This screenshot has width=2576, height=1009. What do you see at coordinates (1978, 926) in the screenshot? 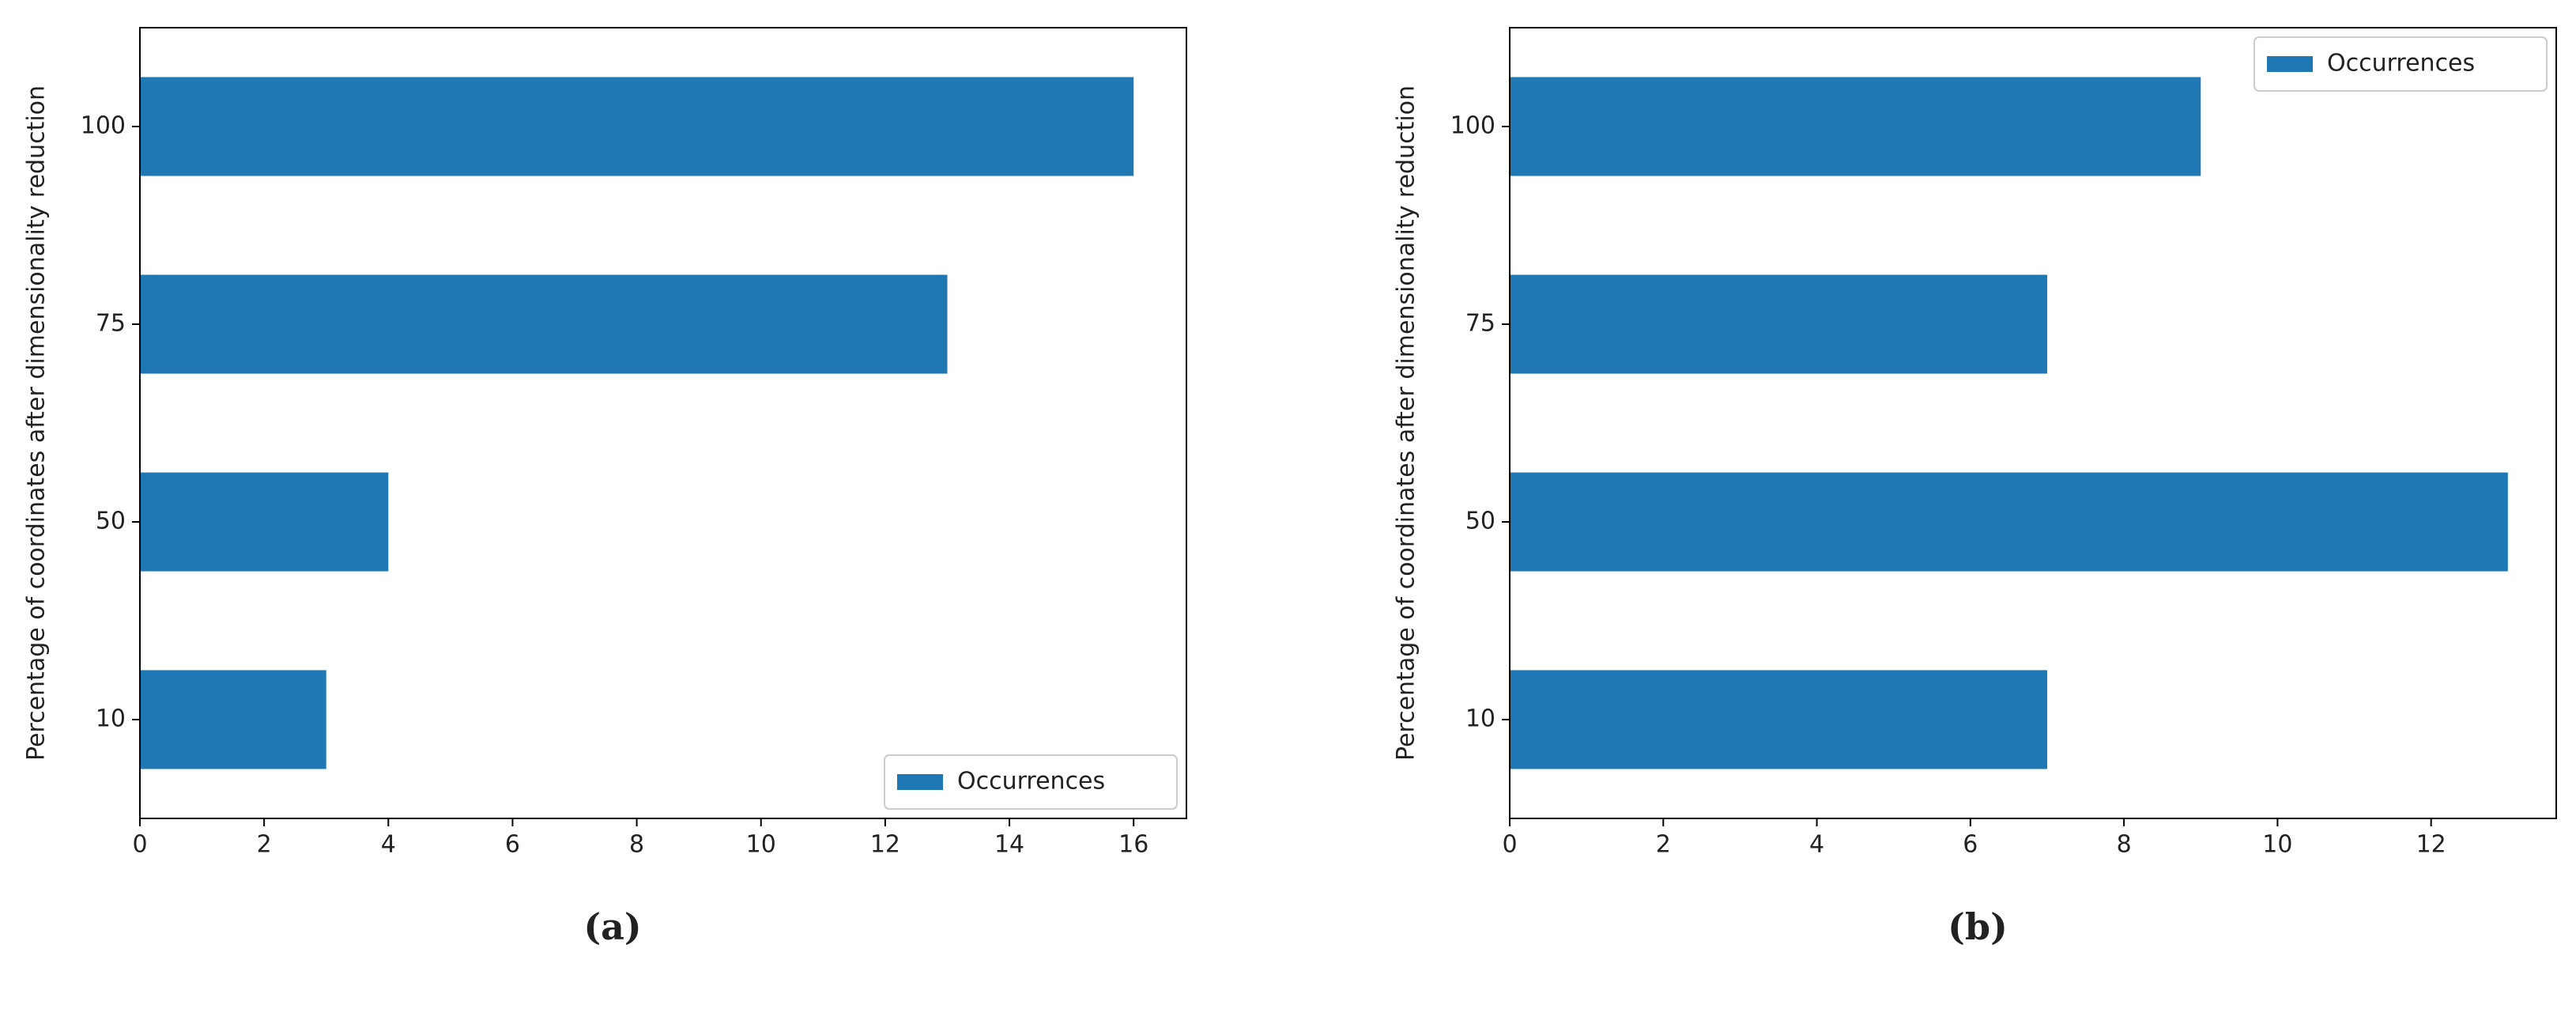
I see `caption: (b)` at bounding box center [1978, 926].